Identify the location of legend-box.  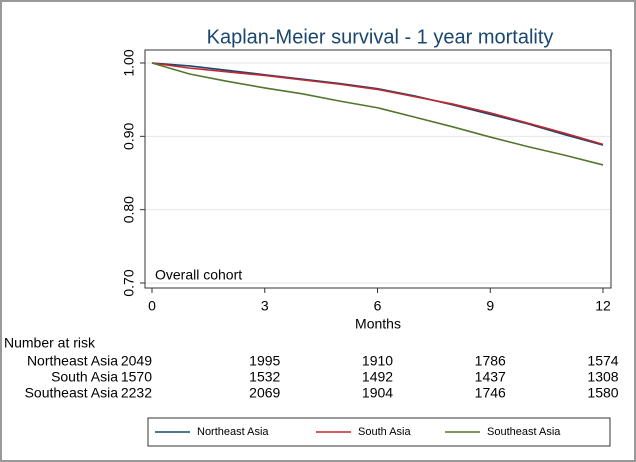
(379, 432).